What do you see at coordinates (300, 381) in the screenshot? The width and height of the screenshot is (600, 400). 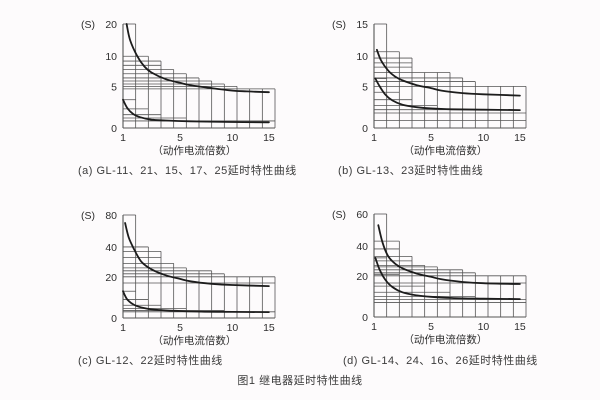 I see `figure-caption: 图1 继电器延时特性曲线` at bounding box center [300, 381].